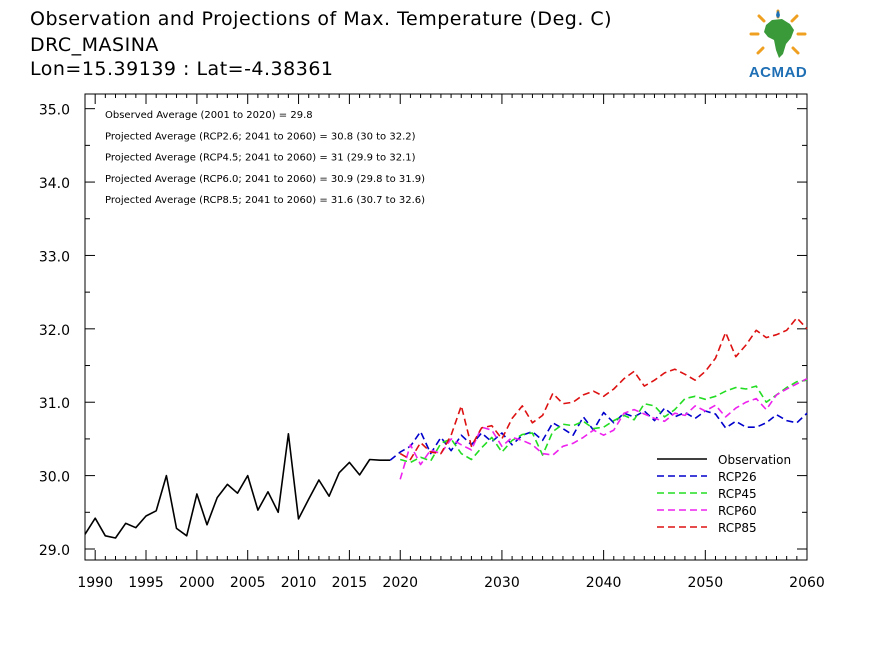 This screenshot has width=879, height=659. What do you see at coordinates (182, 69) in the screenshot?
I see `coordinates-label: Lon=15.39139 : Lat=-4.38361` at bounding box center [182, 69].